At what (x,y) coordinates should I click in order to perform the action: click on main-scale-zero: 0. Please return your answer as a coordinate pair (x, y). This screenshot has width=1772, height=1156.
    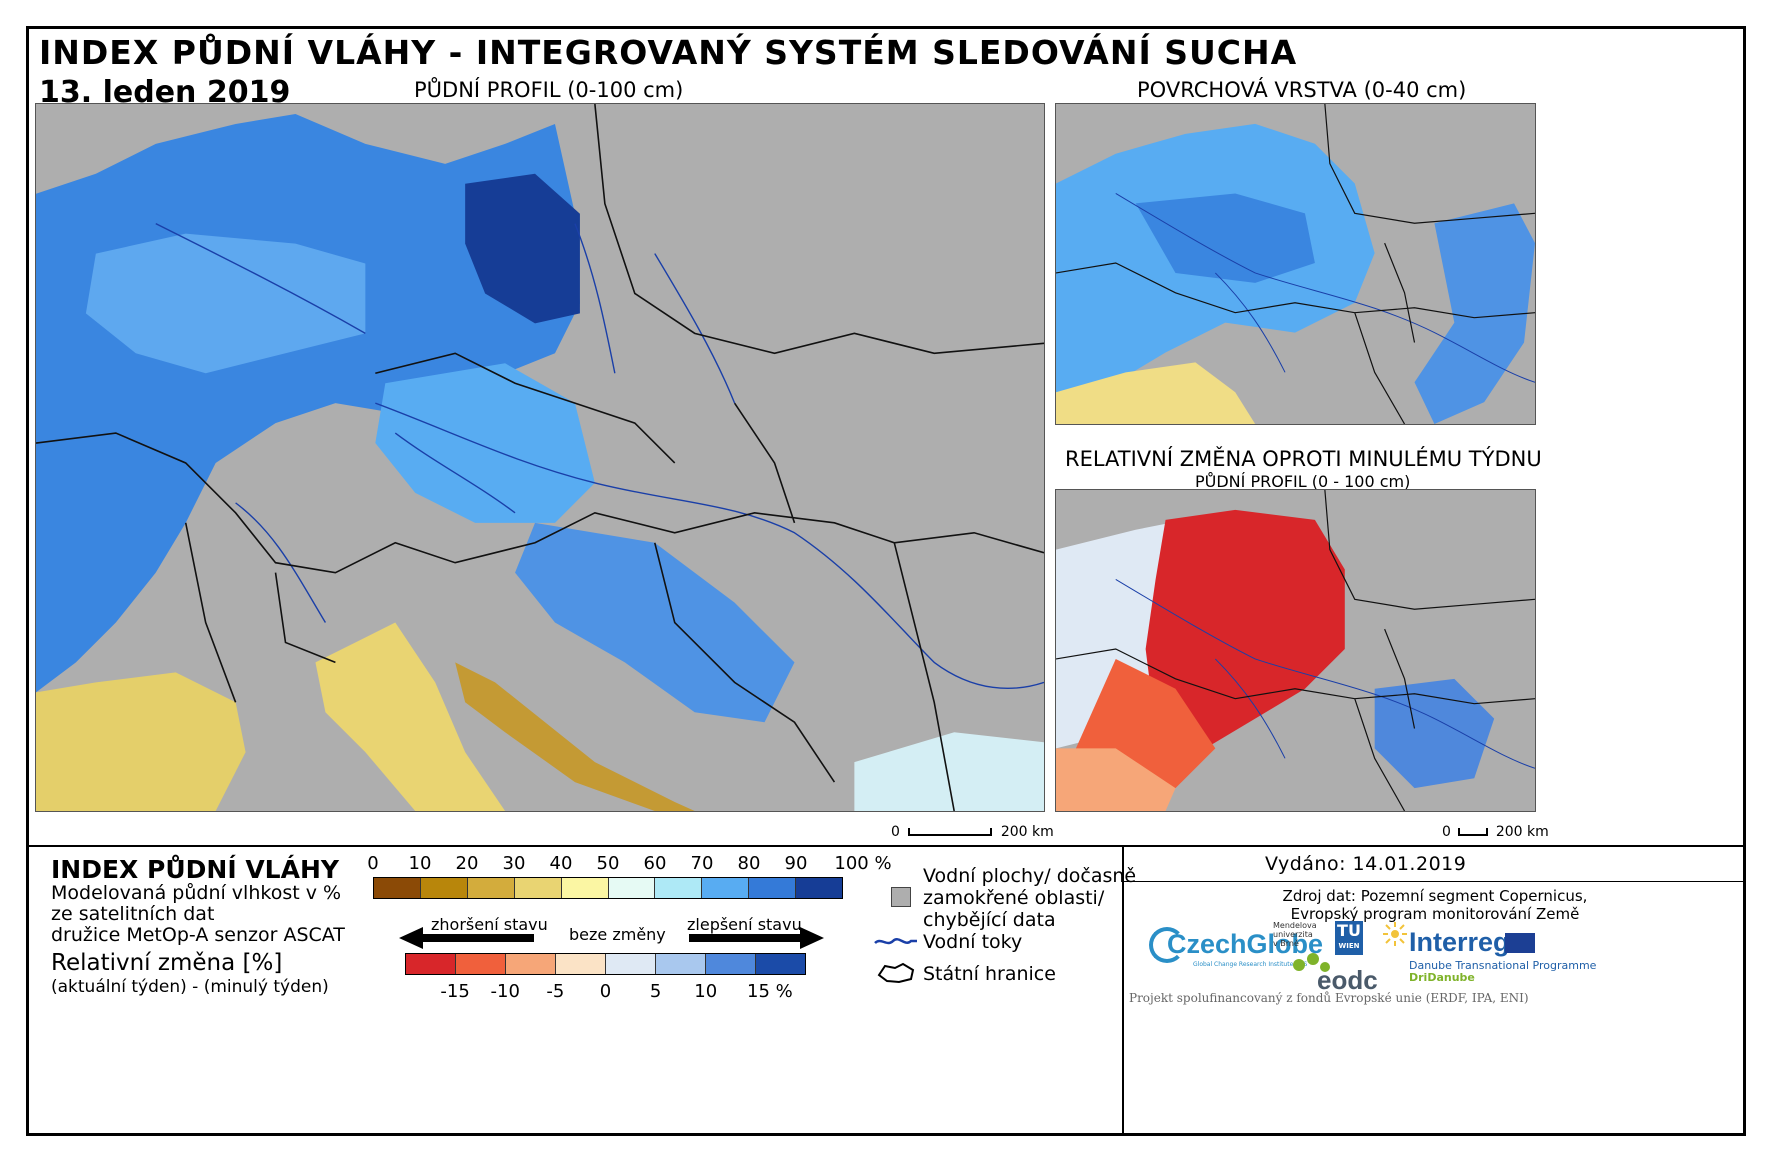
    Looking at the image, I should click on (895, 832).